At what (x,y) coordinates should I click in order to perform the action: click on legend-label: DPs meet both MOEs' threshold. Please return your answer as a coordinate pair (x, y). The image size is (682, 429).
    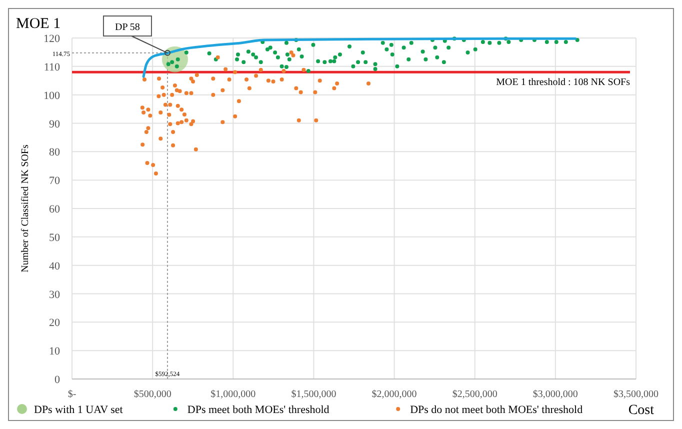
    Looking at the image, I should click on (258, 410).